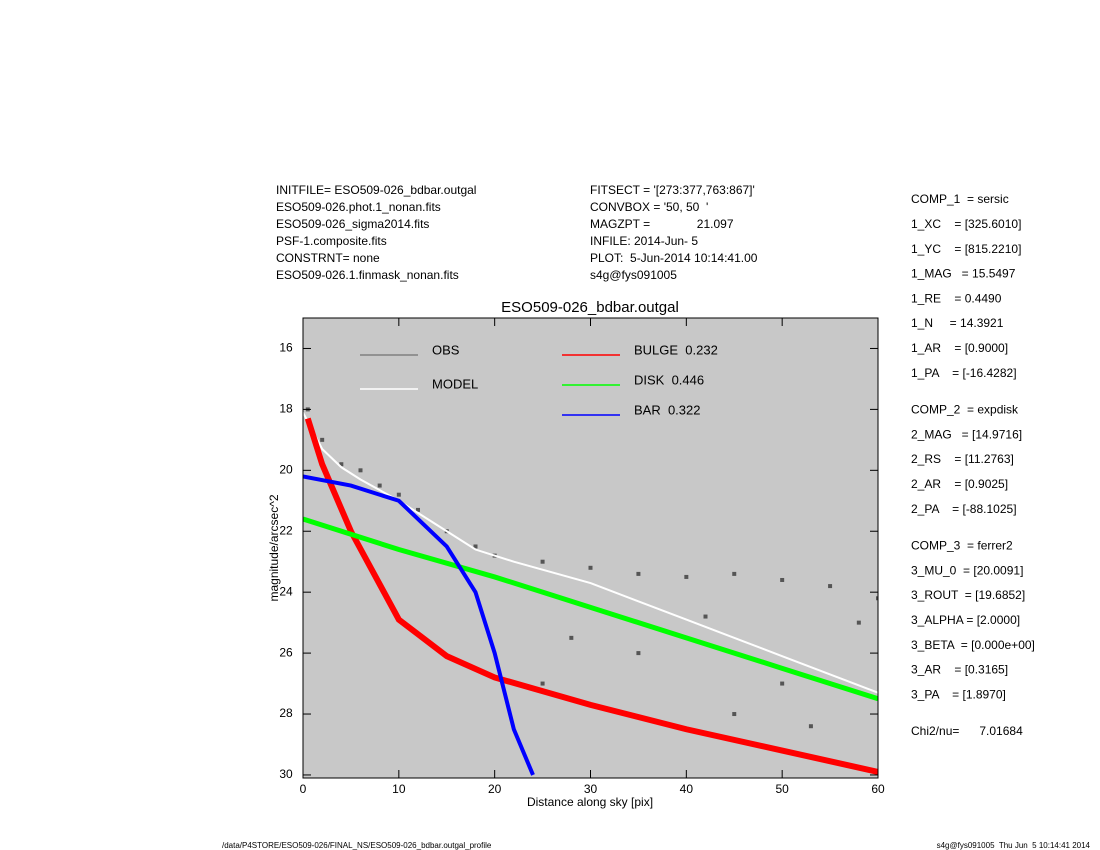 The image size is (1100, 850). I want to click on parameter: 3_ROUT = [19.6852], so click(968, 595).